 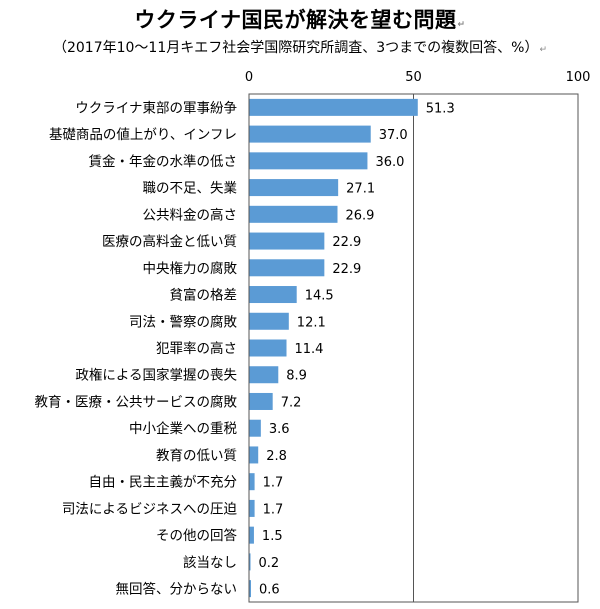 What do you see at coordinates (204, 295) in the screenshot?
I see `category-label: 貧富の格差` at bounding box center [204, 295].